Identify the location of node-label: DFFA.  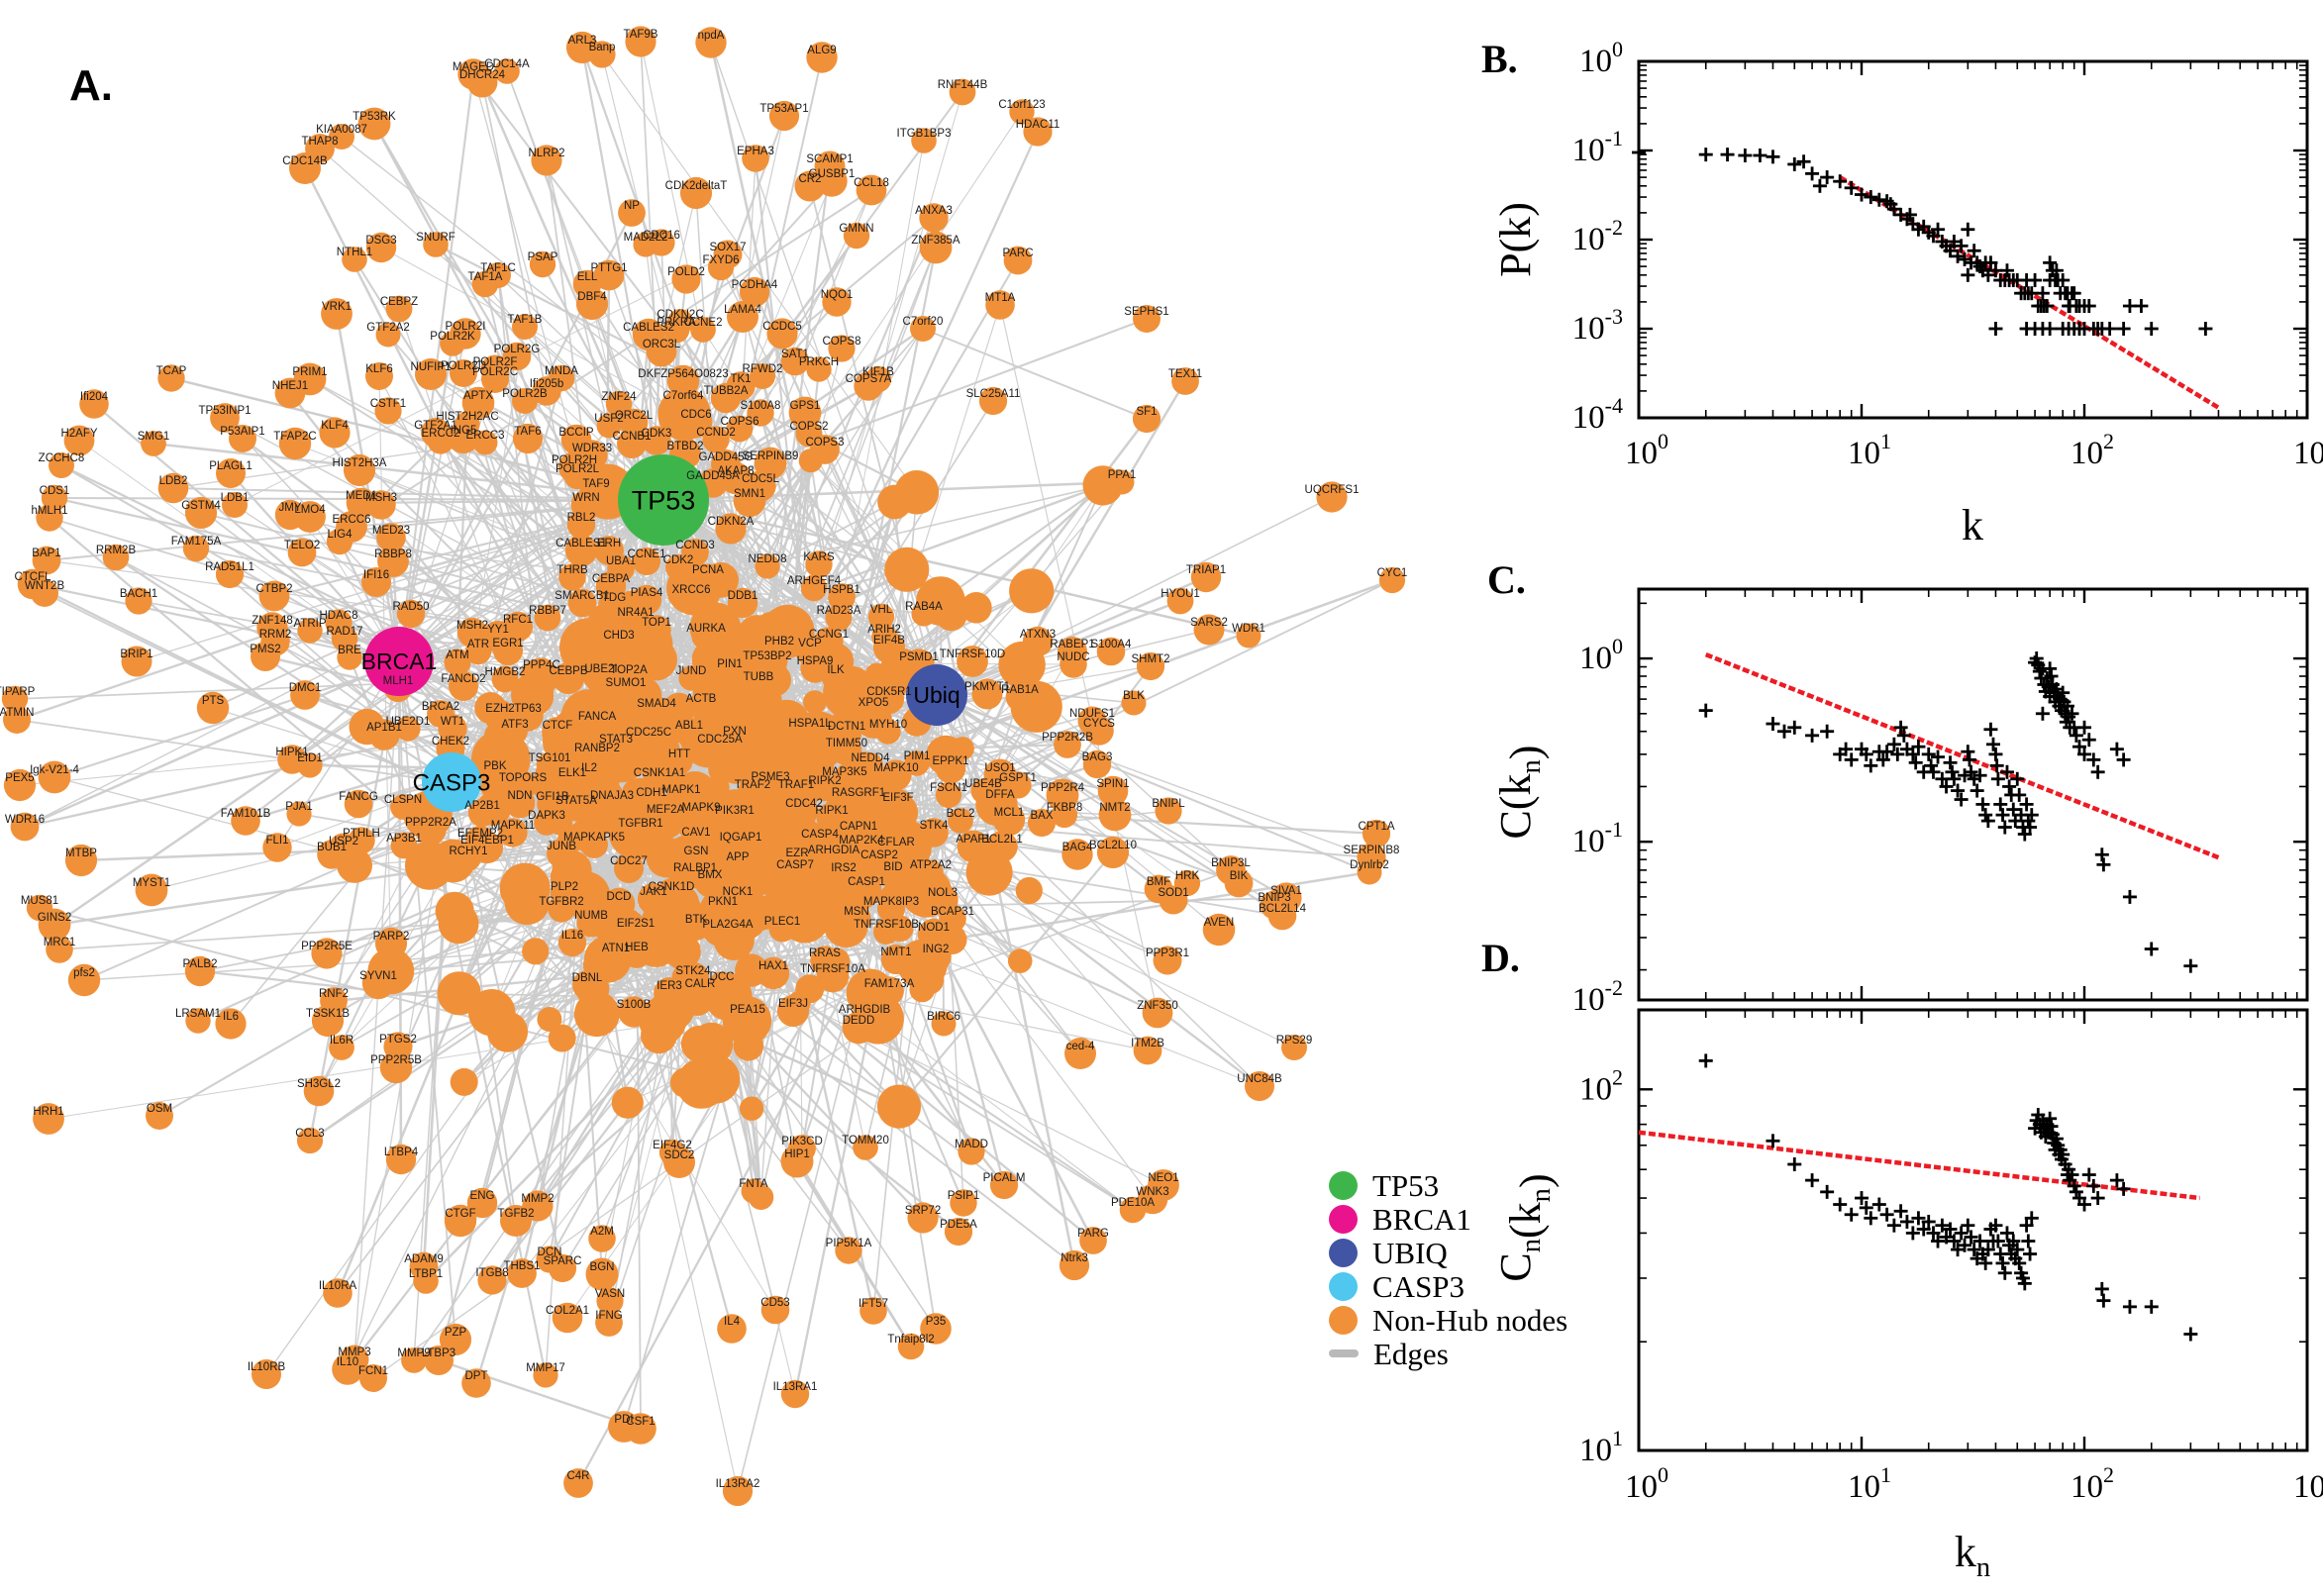
(1000, 795).